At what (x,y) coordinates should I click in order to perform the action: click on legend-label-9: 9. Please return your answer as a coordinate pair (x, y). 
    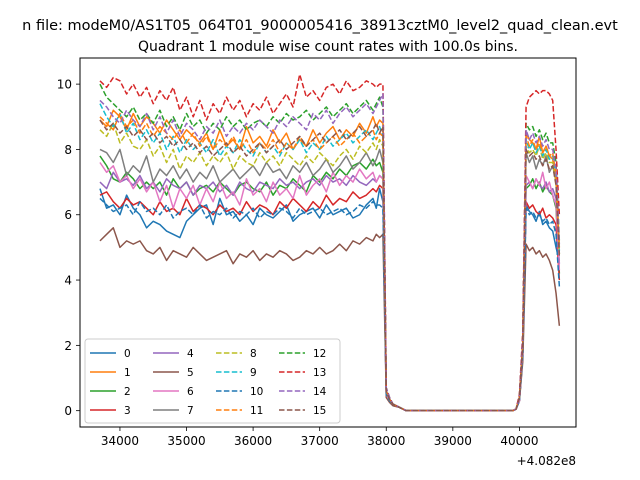
    Looking at the image, I should click on (253, 373).